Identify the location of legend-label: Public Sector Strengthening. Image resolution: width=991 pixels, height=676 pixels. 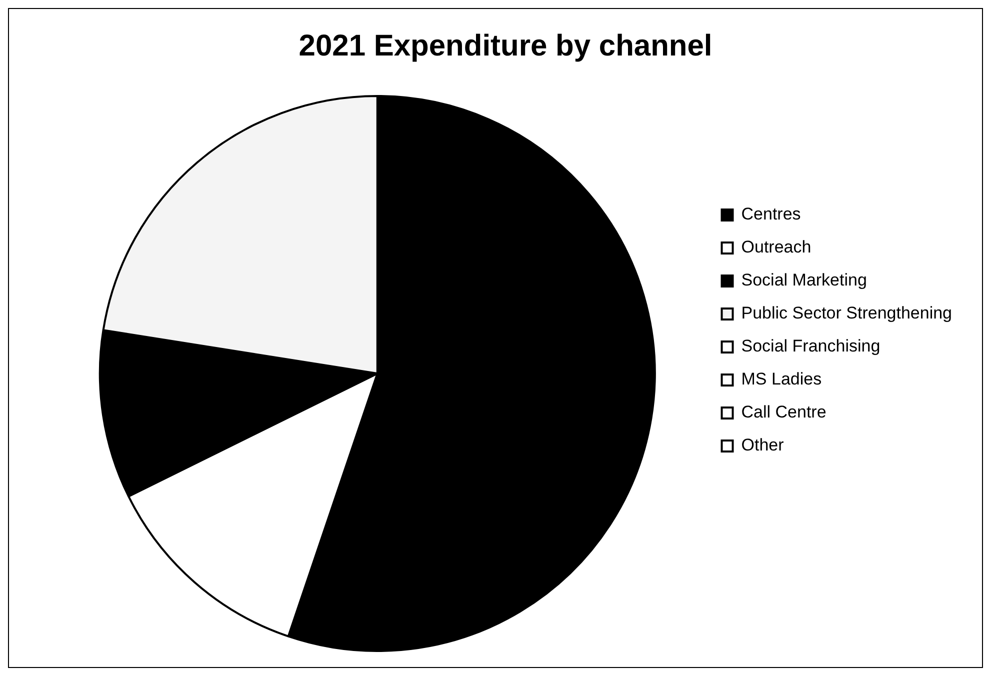
(846, 313).